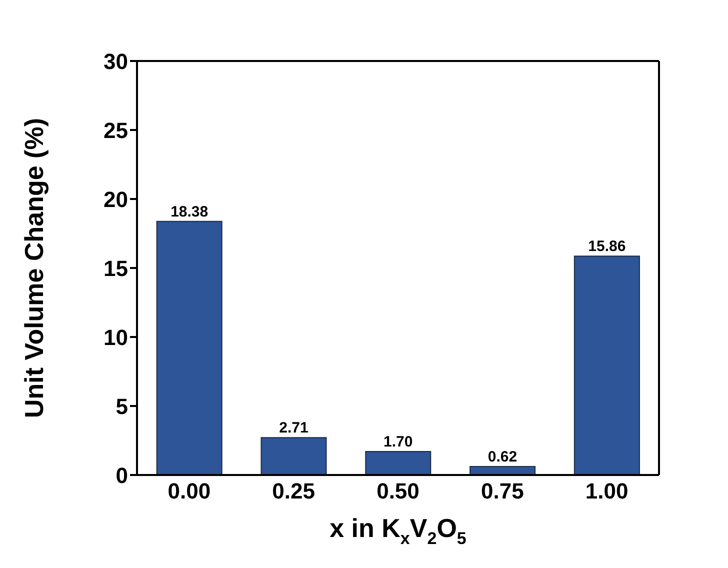 The image size is (728, 568). Describe the element at coordinates (116, 268) in the screenshot. I see `y-tick-label: 15` at that location.